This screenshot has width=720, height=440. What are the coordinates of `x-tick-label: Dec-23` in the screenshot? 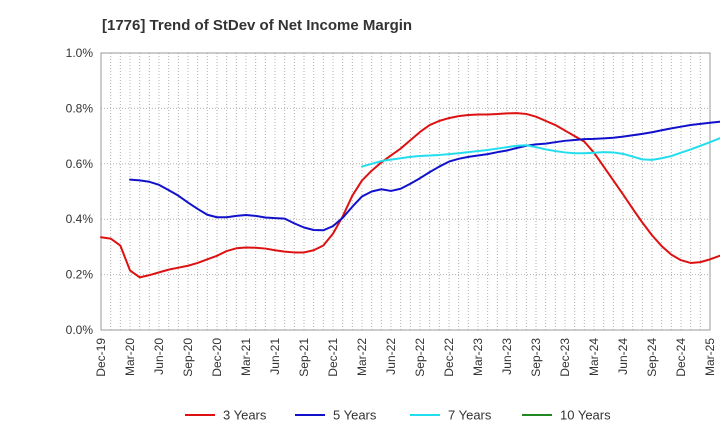 It's located at (565, 357).